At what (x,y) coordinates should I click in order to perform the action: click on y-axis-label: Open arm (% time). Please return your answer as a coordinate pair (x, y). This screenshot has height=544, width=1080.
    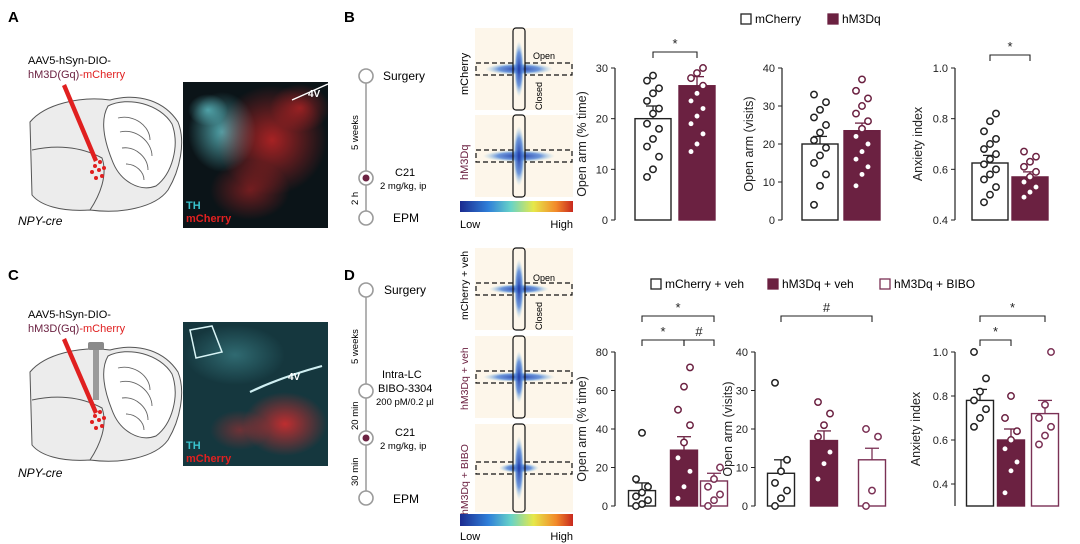
    Looking at the image, I should click on (582, 144).